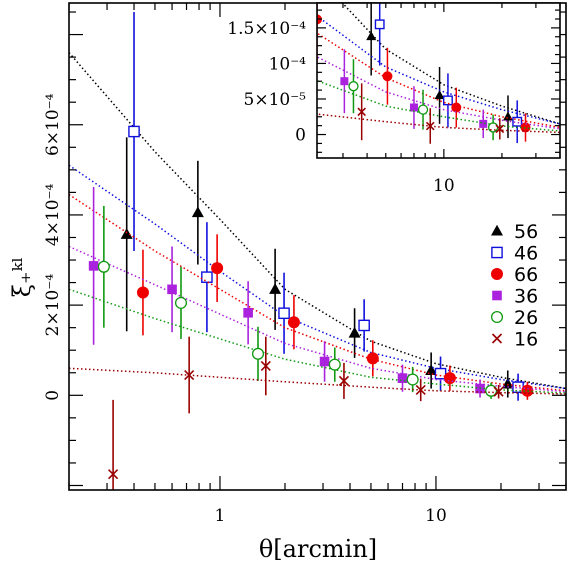 This screenshot has height=567, width=568. I want to click on inset-y-tick-label: 1.5×10⁻⁴, so click(266, 29).